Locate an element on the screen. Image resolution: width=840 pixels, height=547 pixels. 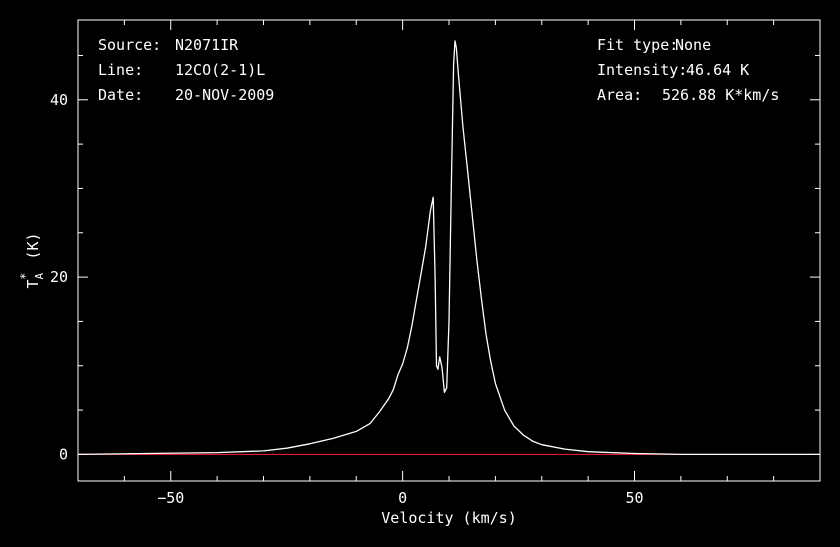
date-value: 20-NOV-2009 is located at coordinates (224, 95).